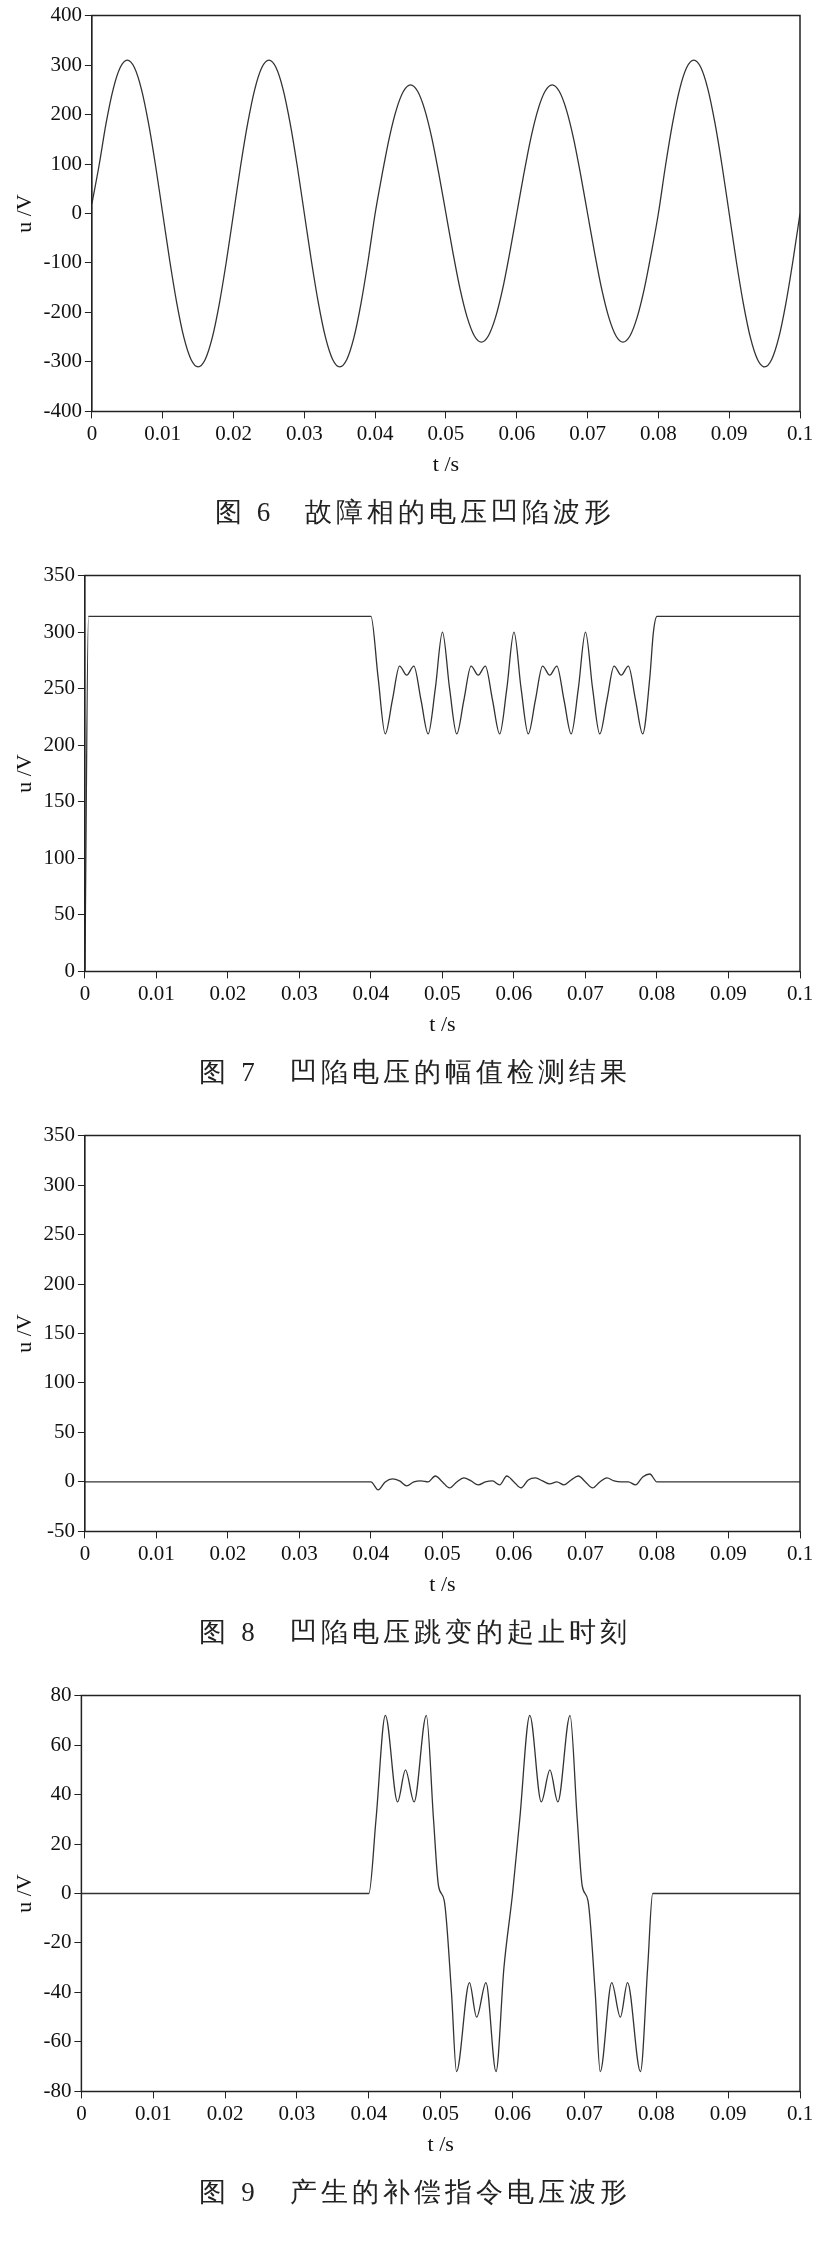 The width and height of the screenshot is (830, 2259). What do you see at coordinates (415, 512) in the screenshot?
I see `text: 图 6 故障相的电压凹陷波形` at bounding box center [415, 512].